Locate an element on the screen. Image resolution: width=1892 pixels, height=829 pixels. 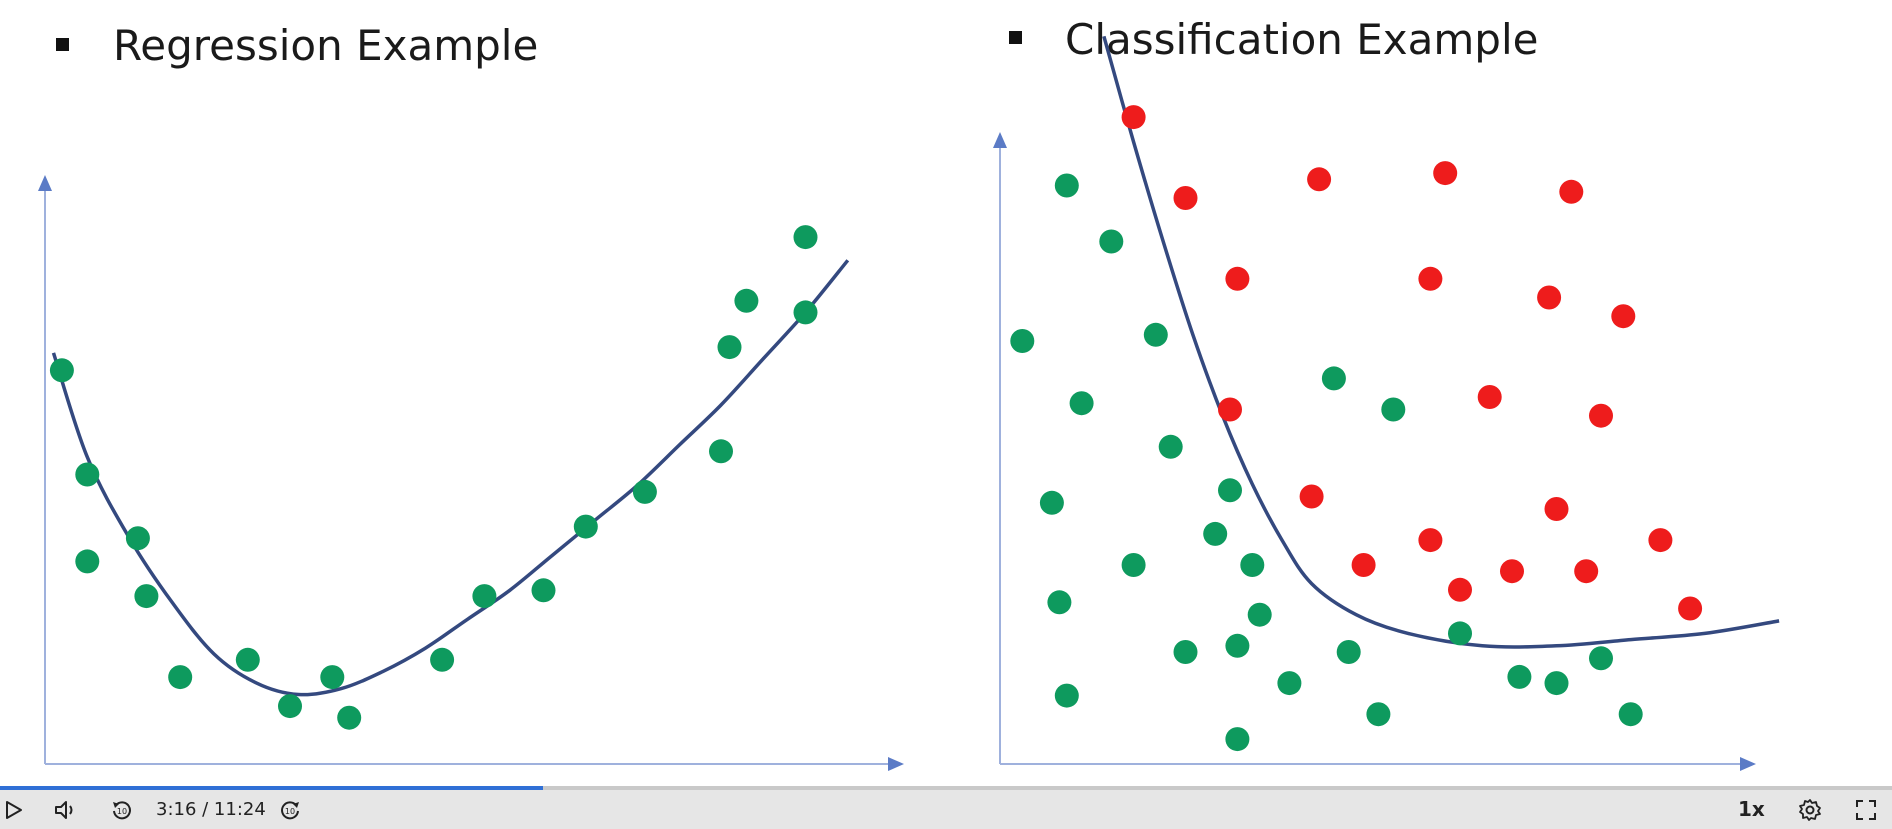
volume-icon is located at coordinates (64, 809).